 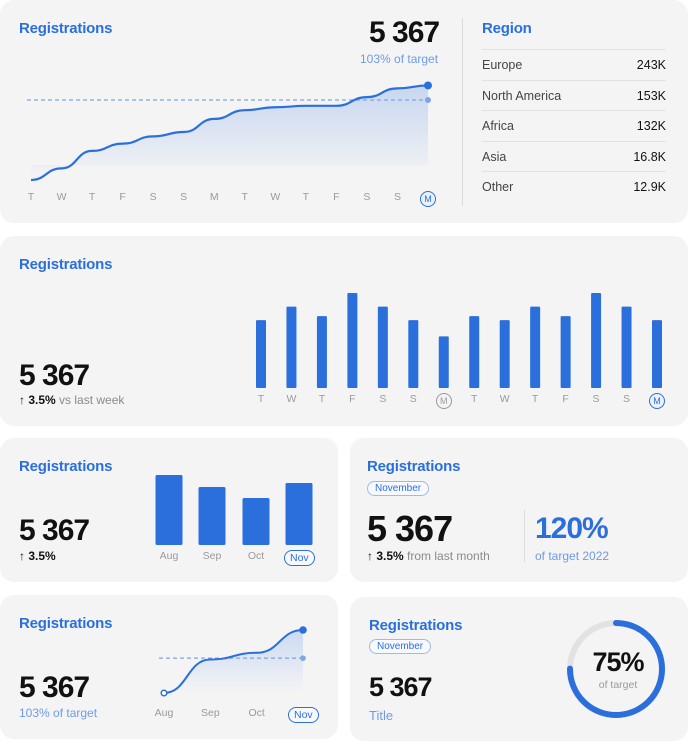 What do you see at coordinates (498, 187) in the screenshot?
I see `region-name: Other` at bounding box center [498, 187].